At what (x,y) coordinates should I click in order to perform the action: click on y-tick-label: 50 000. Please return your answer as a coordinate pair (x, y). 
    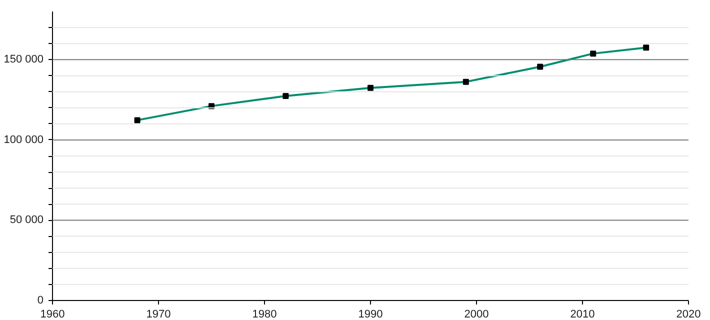
    Looking at the image, I should click on (27, 220).